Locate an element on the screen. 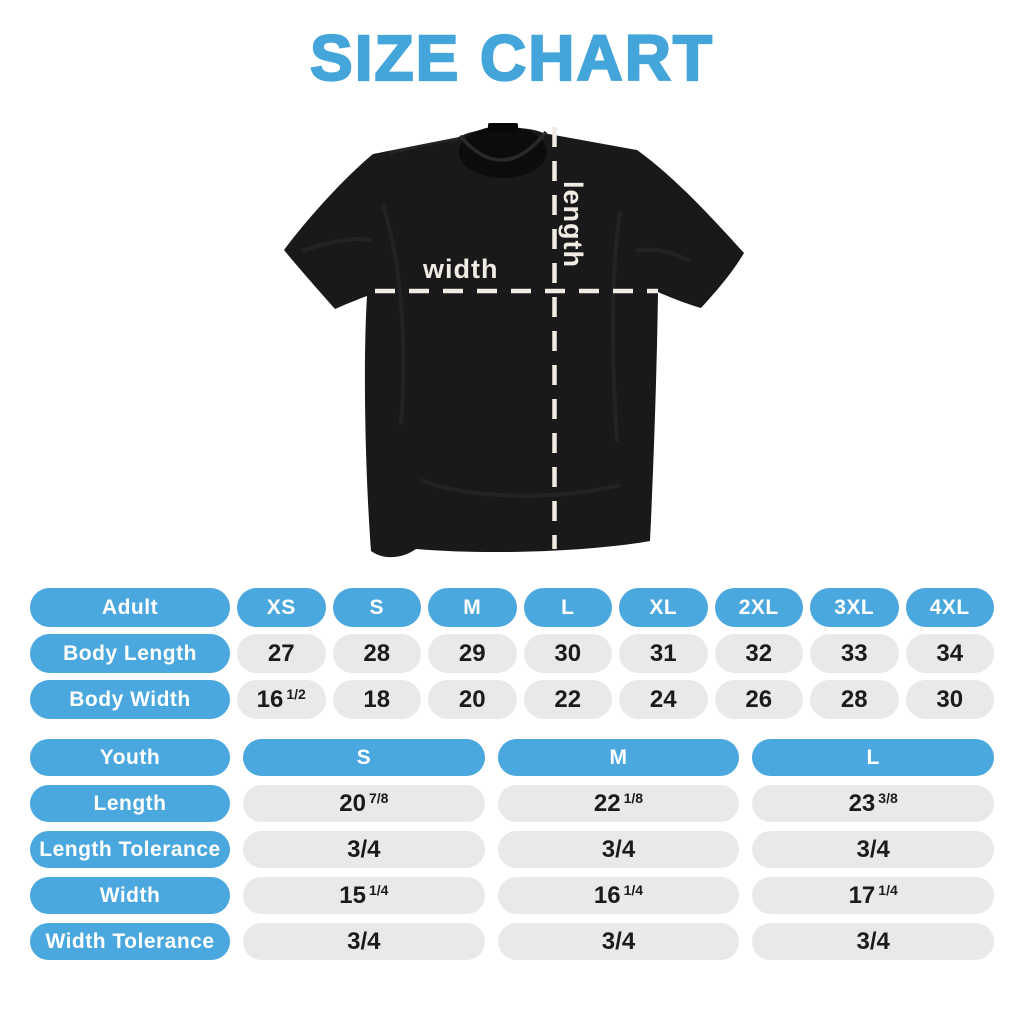 Image resolution: width=1024 pixels, height=1024 pixels. value-pill: 29 is located at coordinates (472, 653).